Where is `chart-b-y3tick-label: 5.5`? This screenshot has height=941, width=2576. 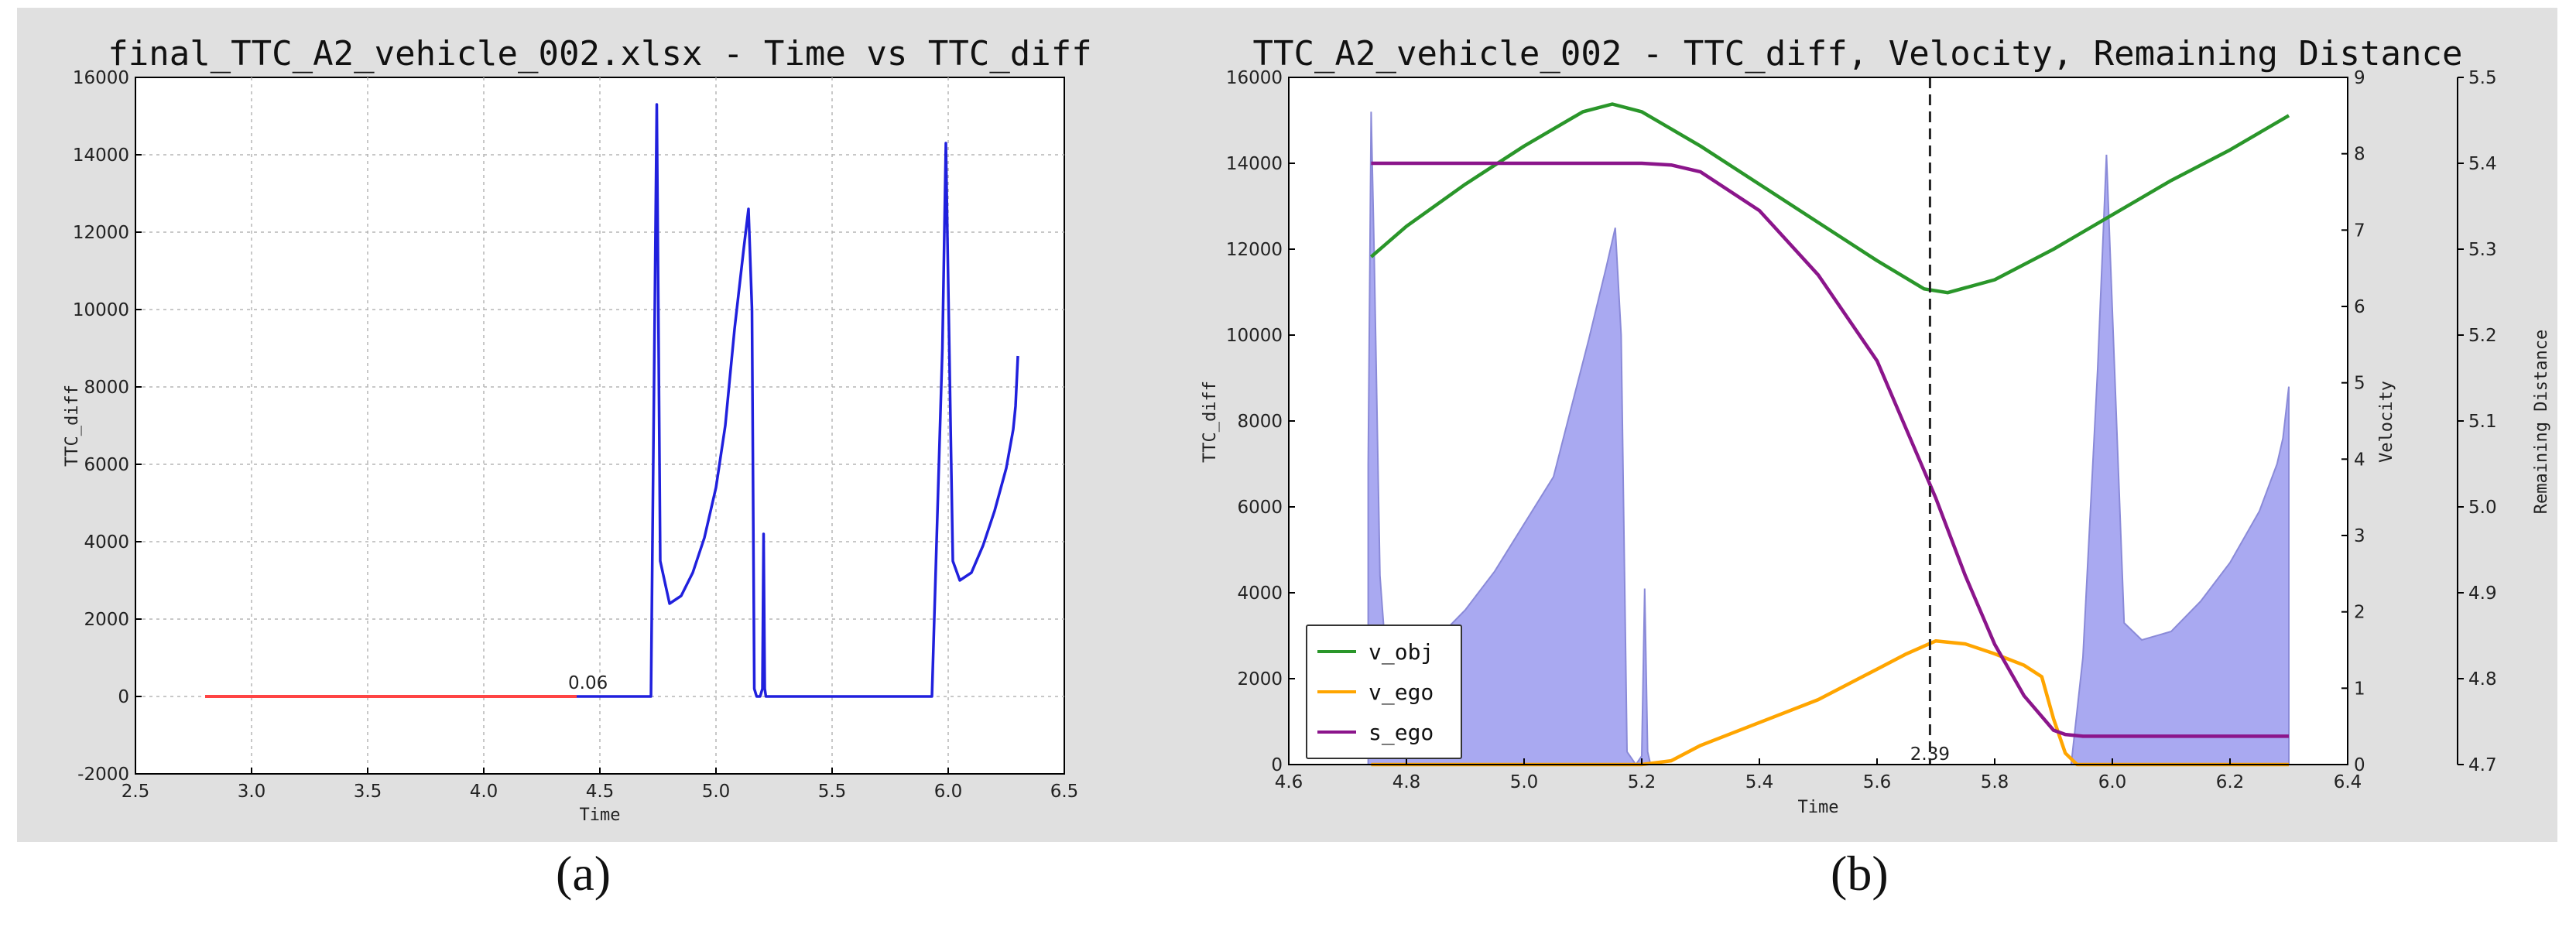
chart-b-y3tick-label: 5.5 is located at coordinates (2482, 78).